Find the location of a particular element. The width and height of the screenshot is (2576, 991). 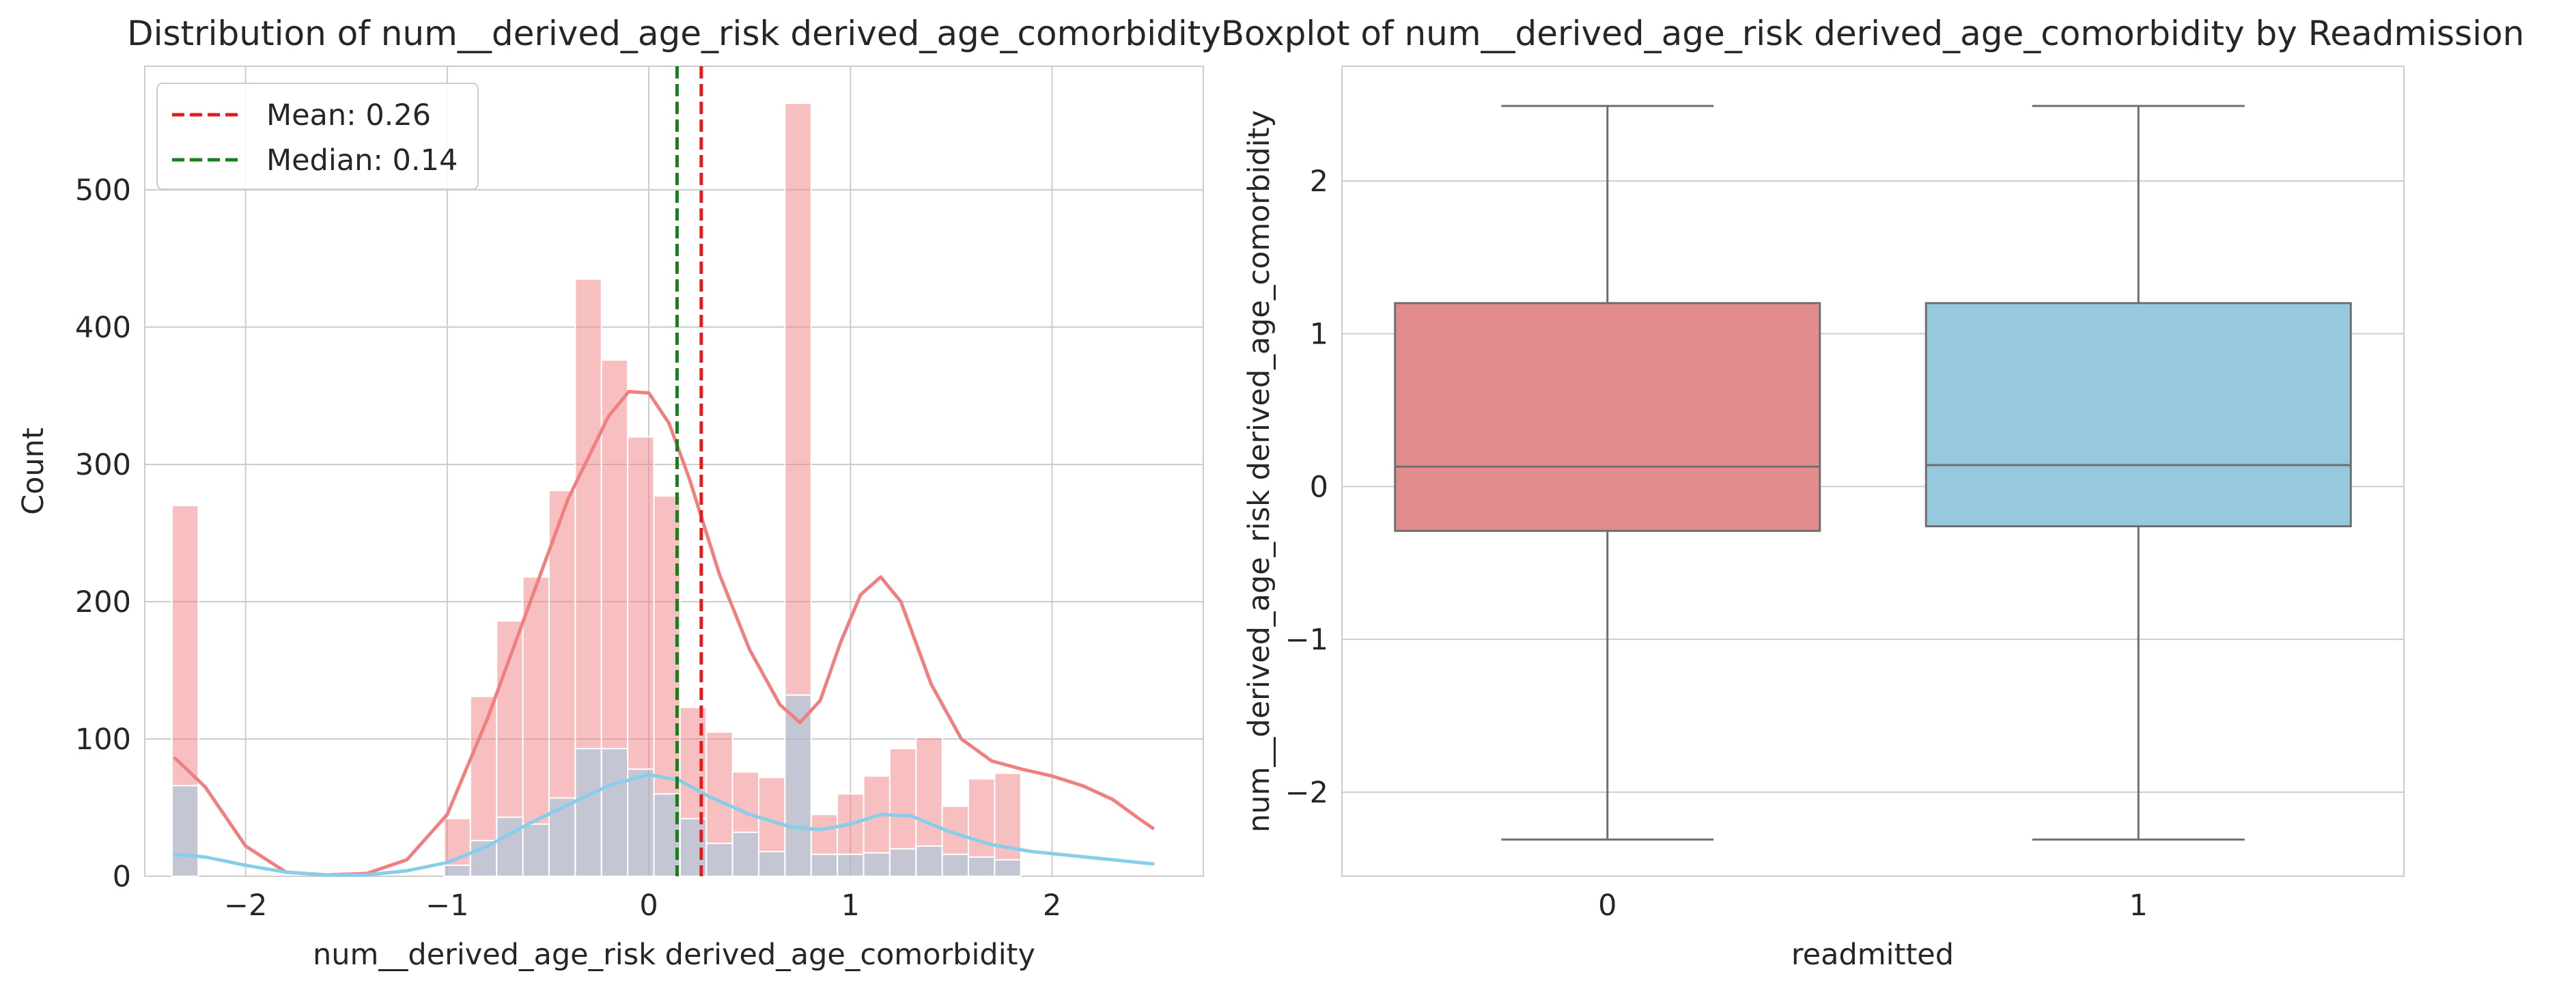

y-tick-label: 500 is located at coordinates (103, 190).